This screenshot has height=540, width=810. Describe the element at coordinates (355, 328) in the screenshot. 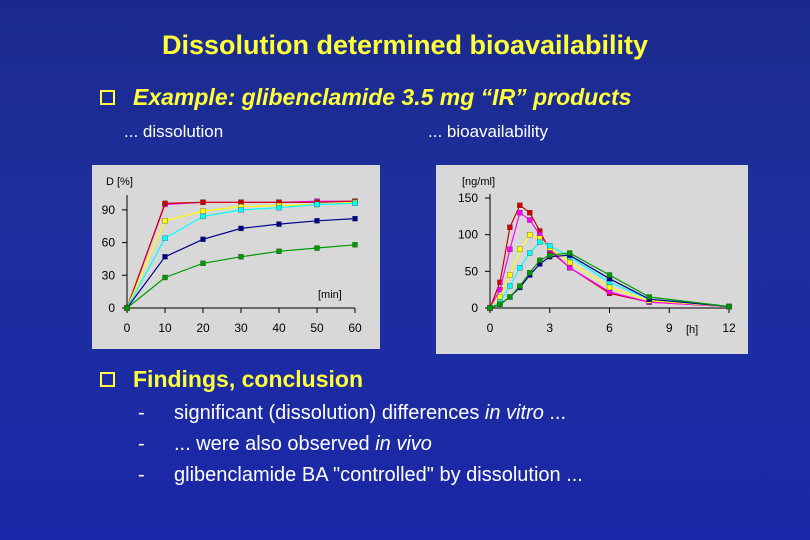

I see `x-tick-label: 60` at that location.